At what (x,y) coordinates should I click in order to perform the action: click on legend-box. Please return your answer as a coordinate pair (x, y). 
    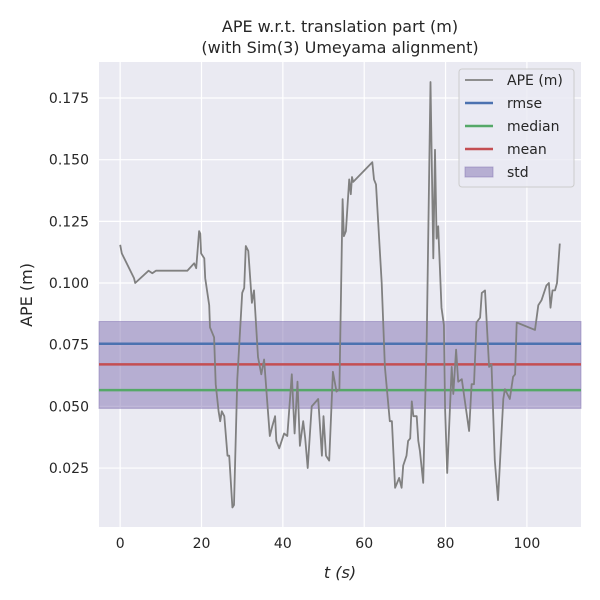
    Looking at the image, I should click on (516, 128).